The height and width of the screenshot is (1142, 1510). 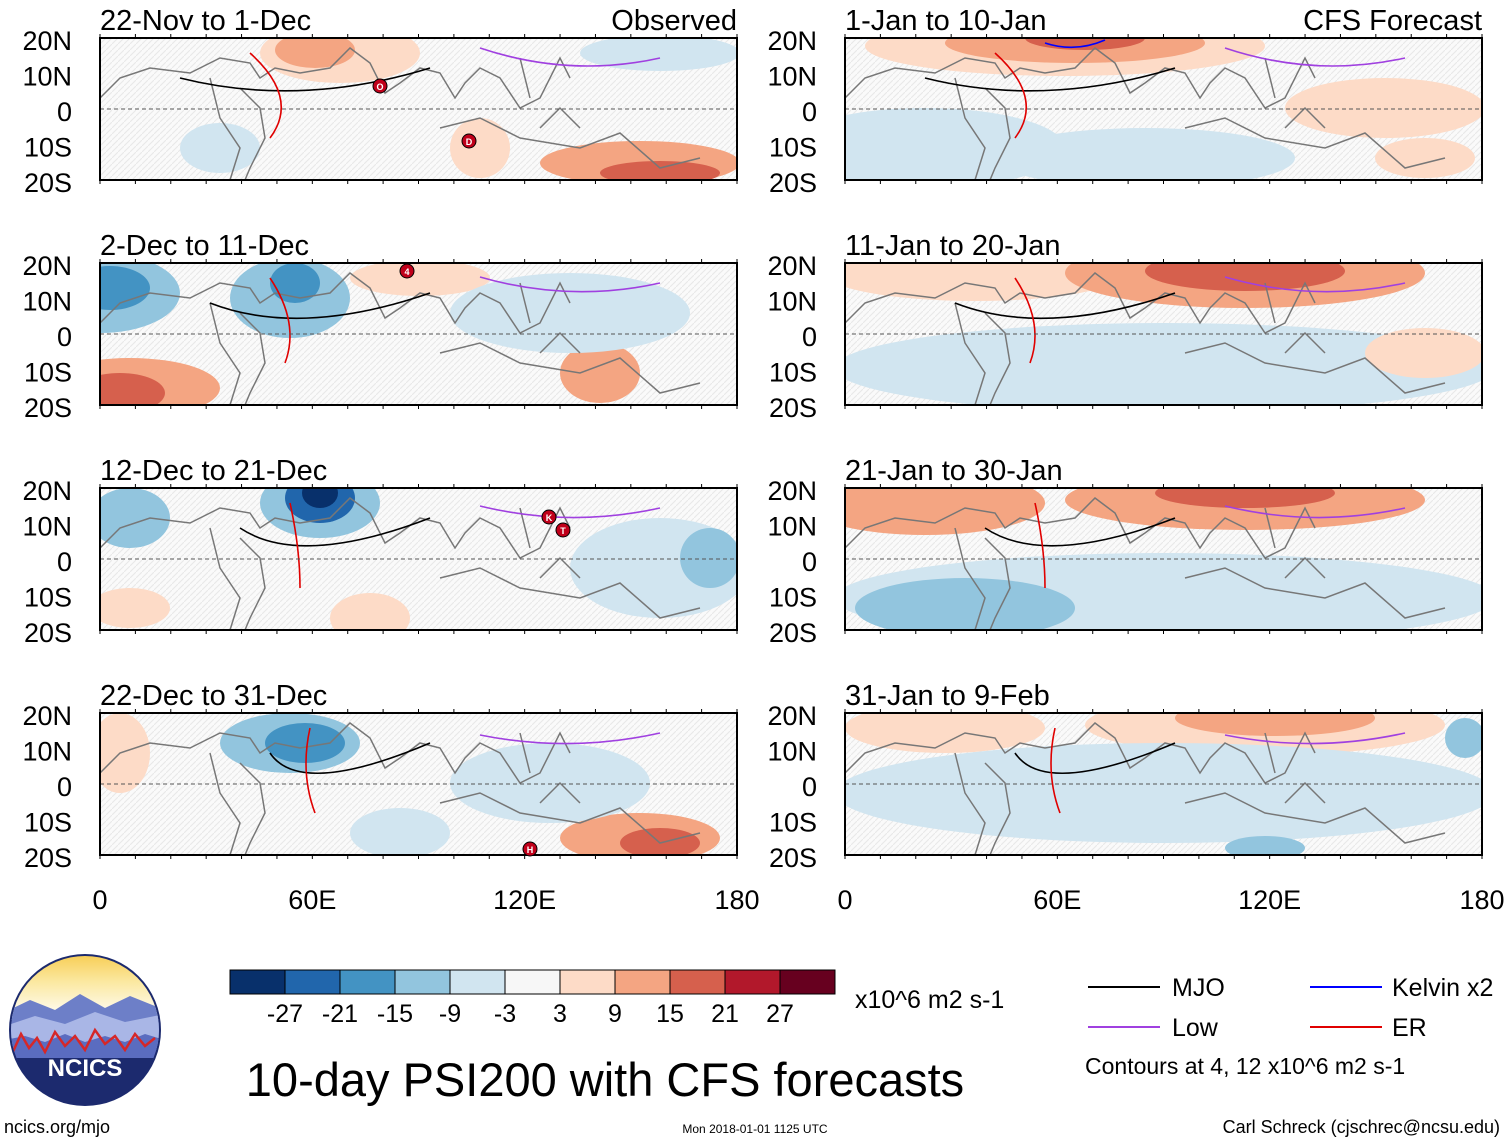 I want to click on map-panel: 20N 10N 0 10S 20S 22-Dec to 31-Dec 0 60E 120E 180, so click(x=390, y=797).